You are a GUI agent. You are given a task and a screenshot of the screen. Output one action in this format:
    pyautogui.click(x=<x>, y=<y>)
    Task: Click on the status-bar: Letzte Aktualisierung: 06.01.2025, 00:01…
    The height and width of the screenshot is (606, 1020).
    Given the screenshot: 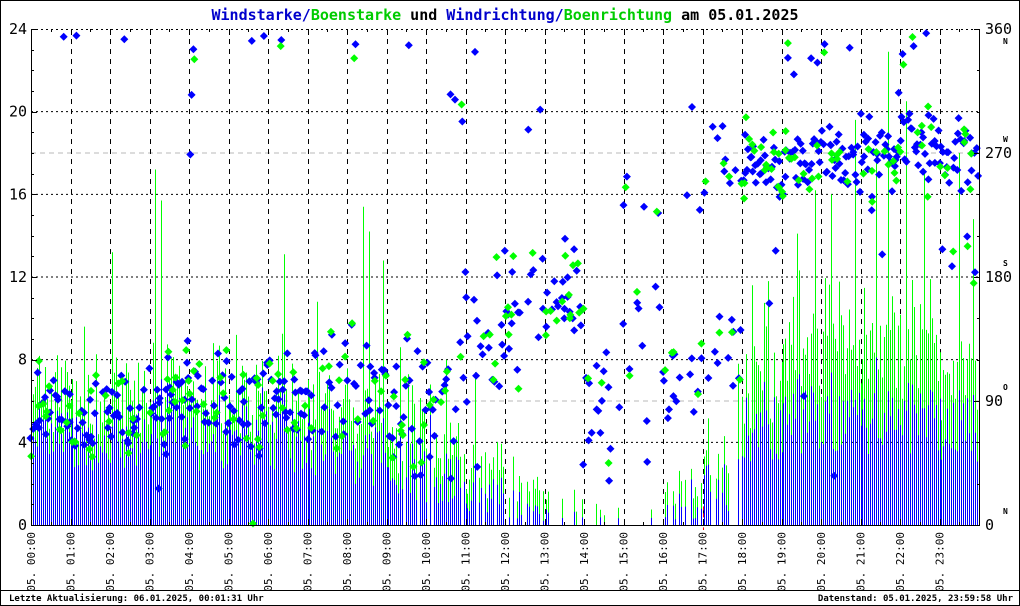 What is the action you would take?
    pyautogui.click(x=510, y=597)
    